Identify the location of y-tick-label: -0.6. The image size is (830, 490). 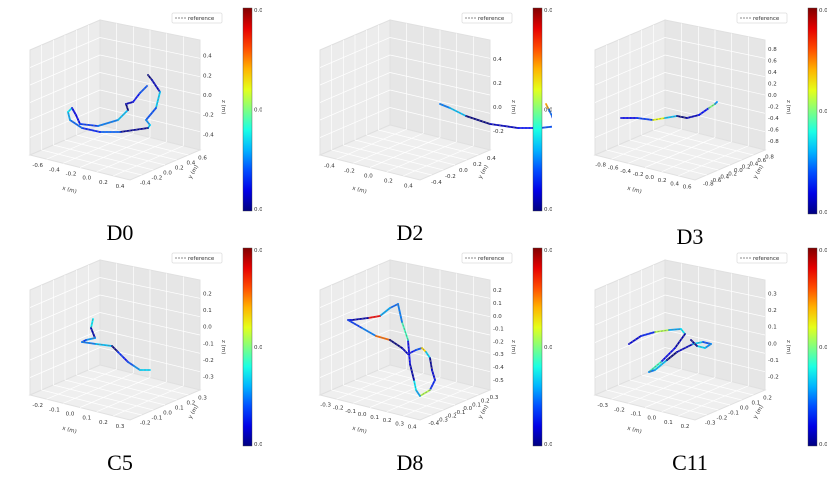
(716, 181).